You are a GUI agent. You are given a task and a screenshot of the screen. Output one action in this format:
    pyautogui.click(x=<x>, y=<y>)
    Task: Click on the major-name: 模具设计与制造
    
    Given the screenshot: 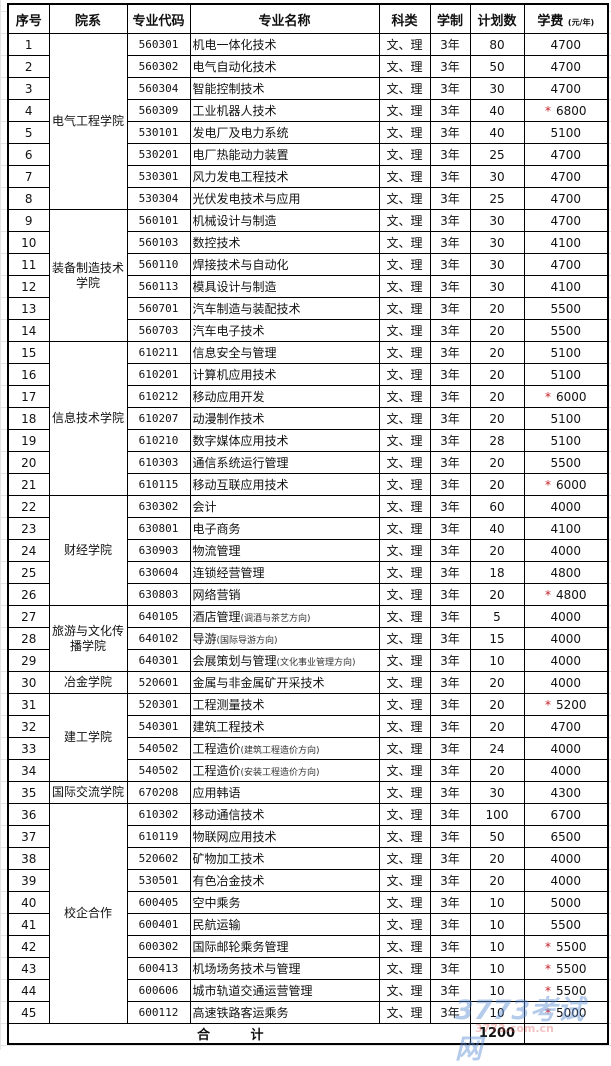 What is the action you would take?
    pyautogui.click(x=234, y=287)
    